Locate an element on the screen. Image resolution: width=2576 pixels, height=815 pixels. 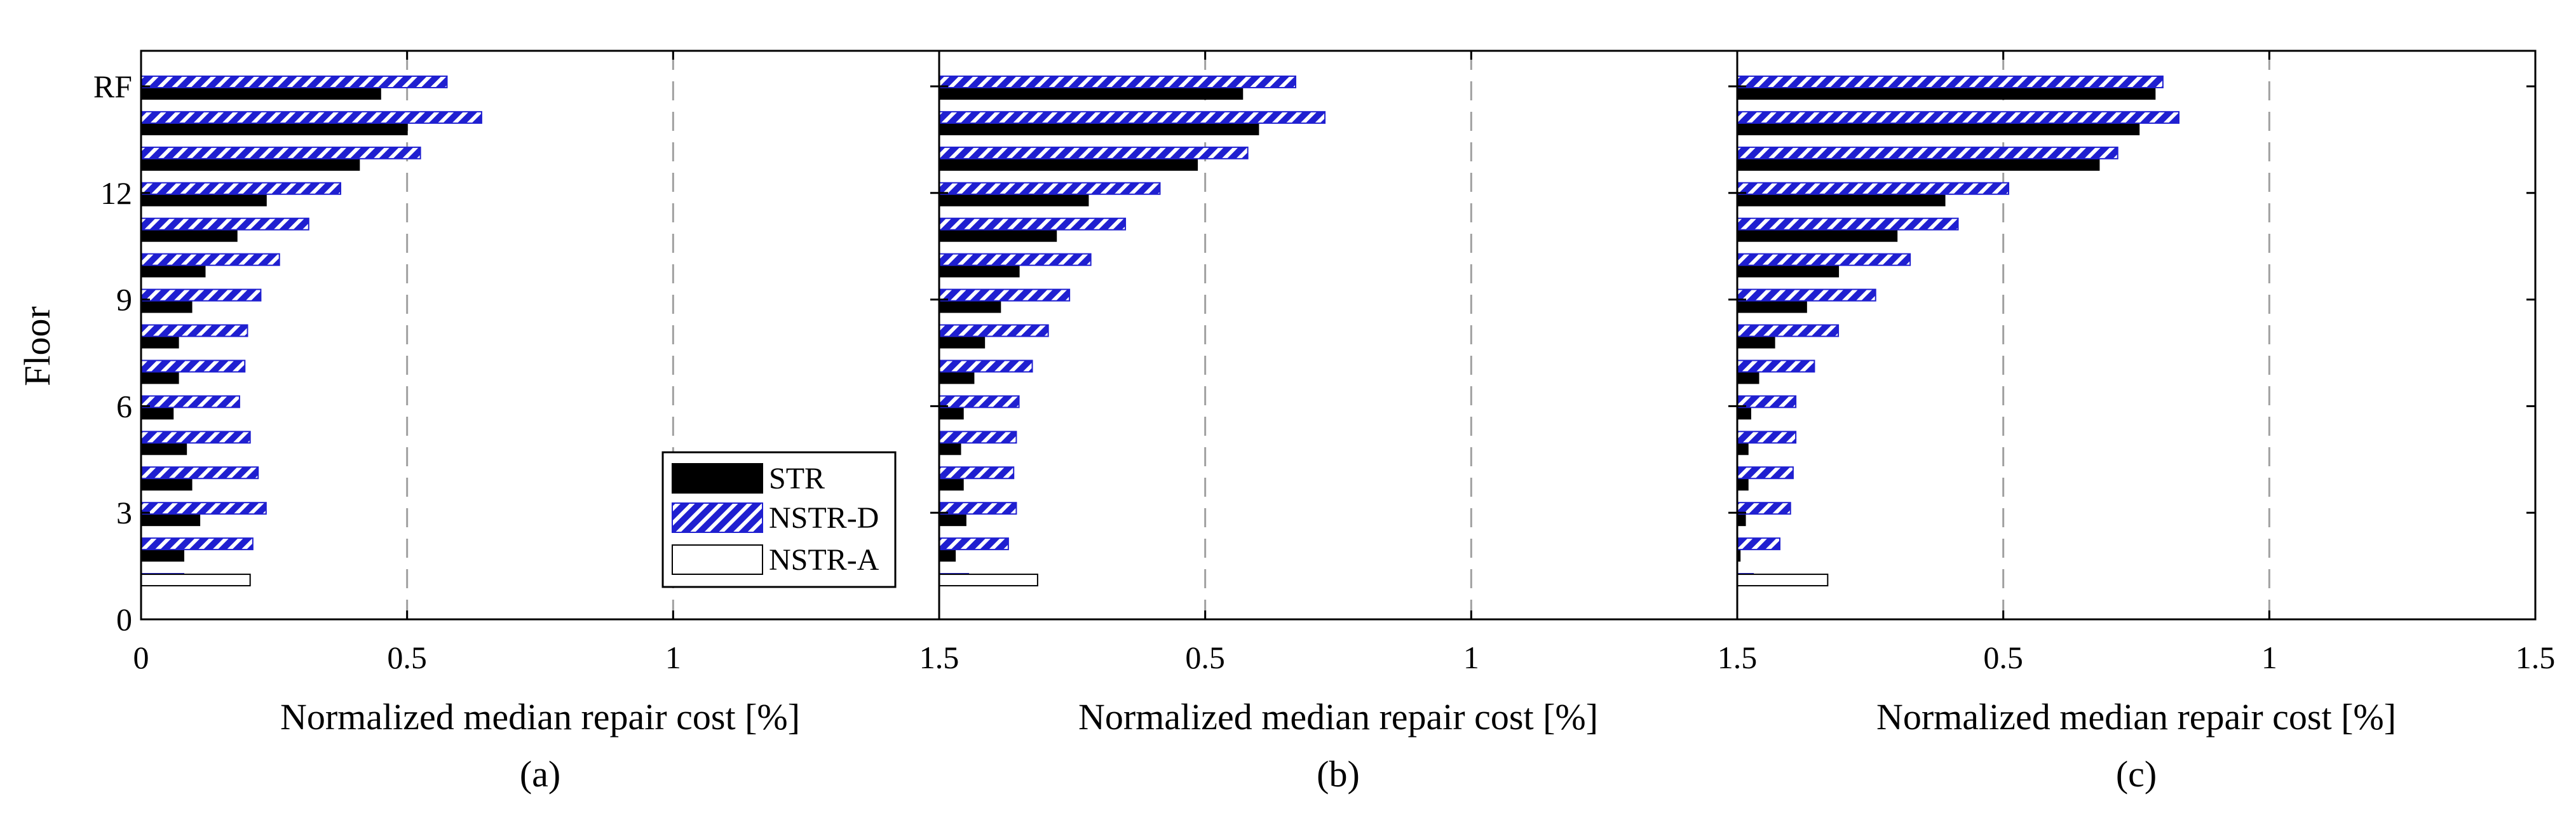
legend-label-str: STR is located at coordinates (797, 479).